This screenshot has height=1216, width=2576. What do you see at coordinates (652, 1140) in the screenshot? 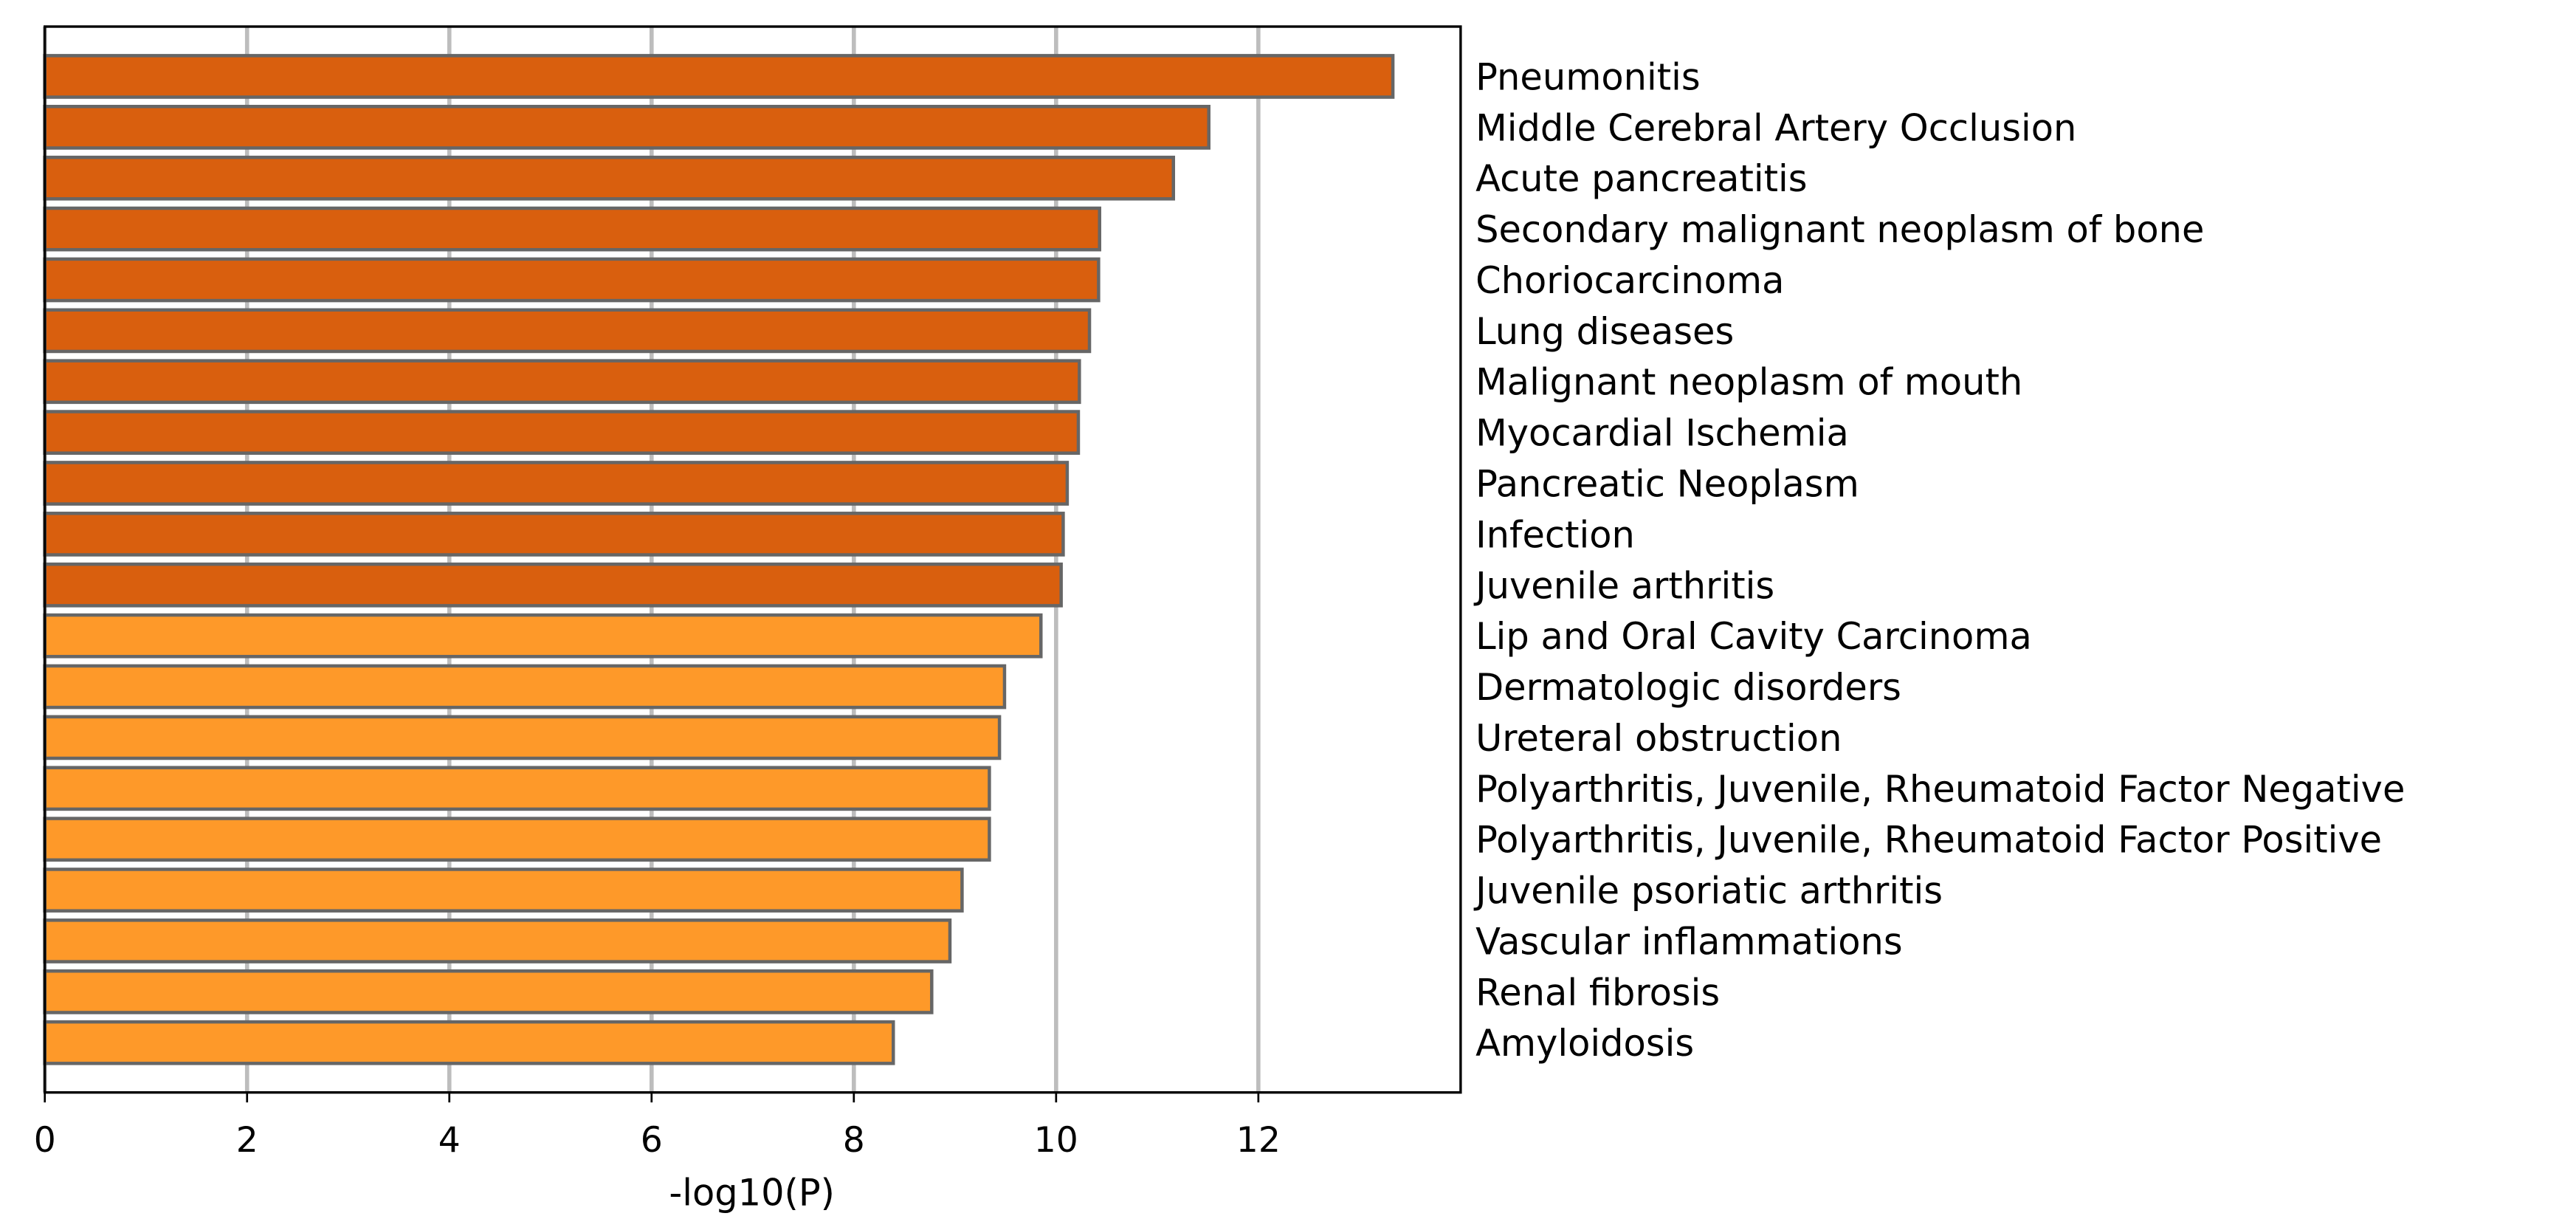
I see `x-tick-label: 6` at bounding box center [652, 1140].